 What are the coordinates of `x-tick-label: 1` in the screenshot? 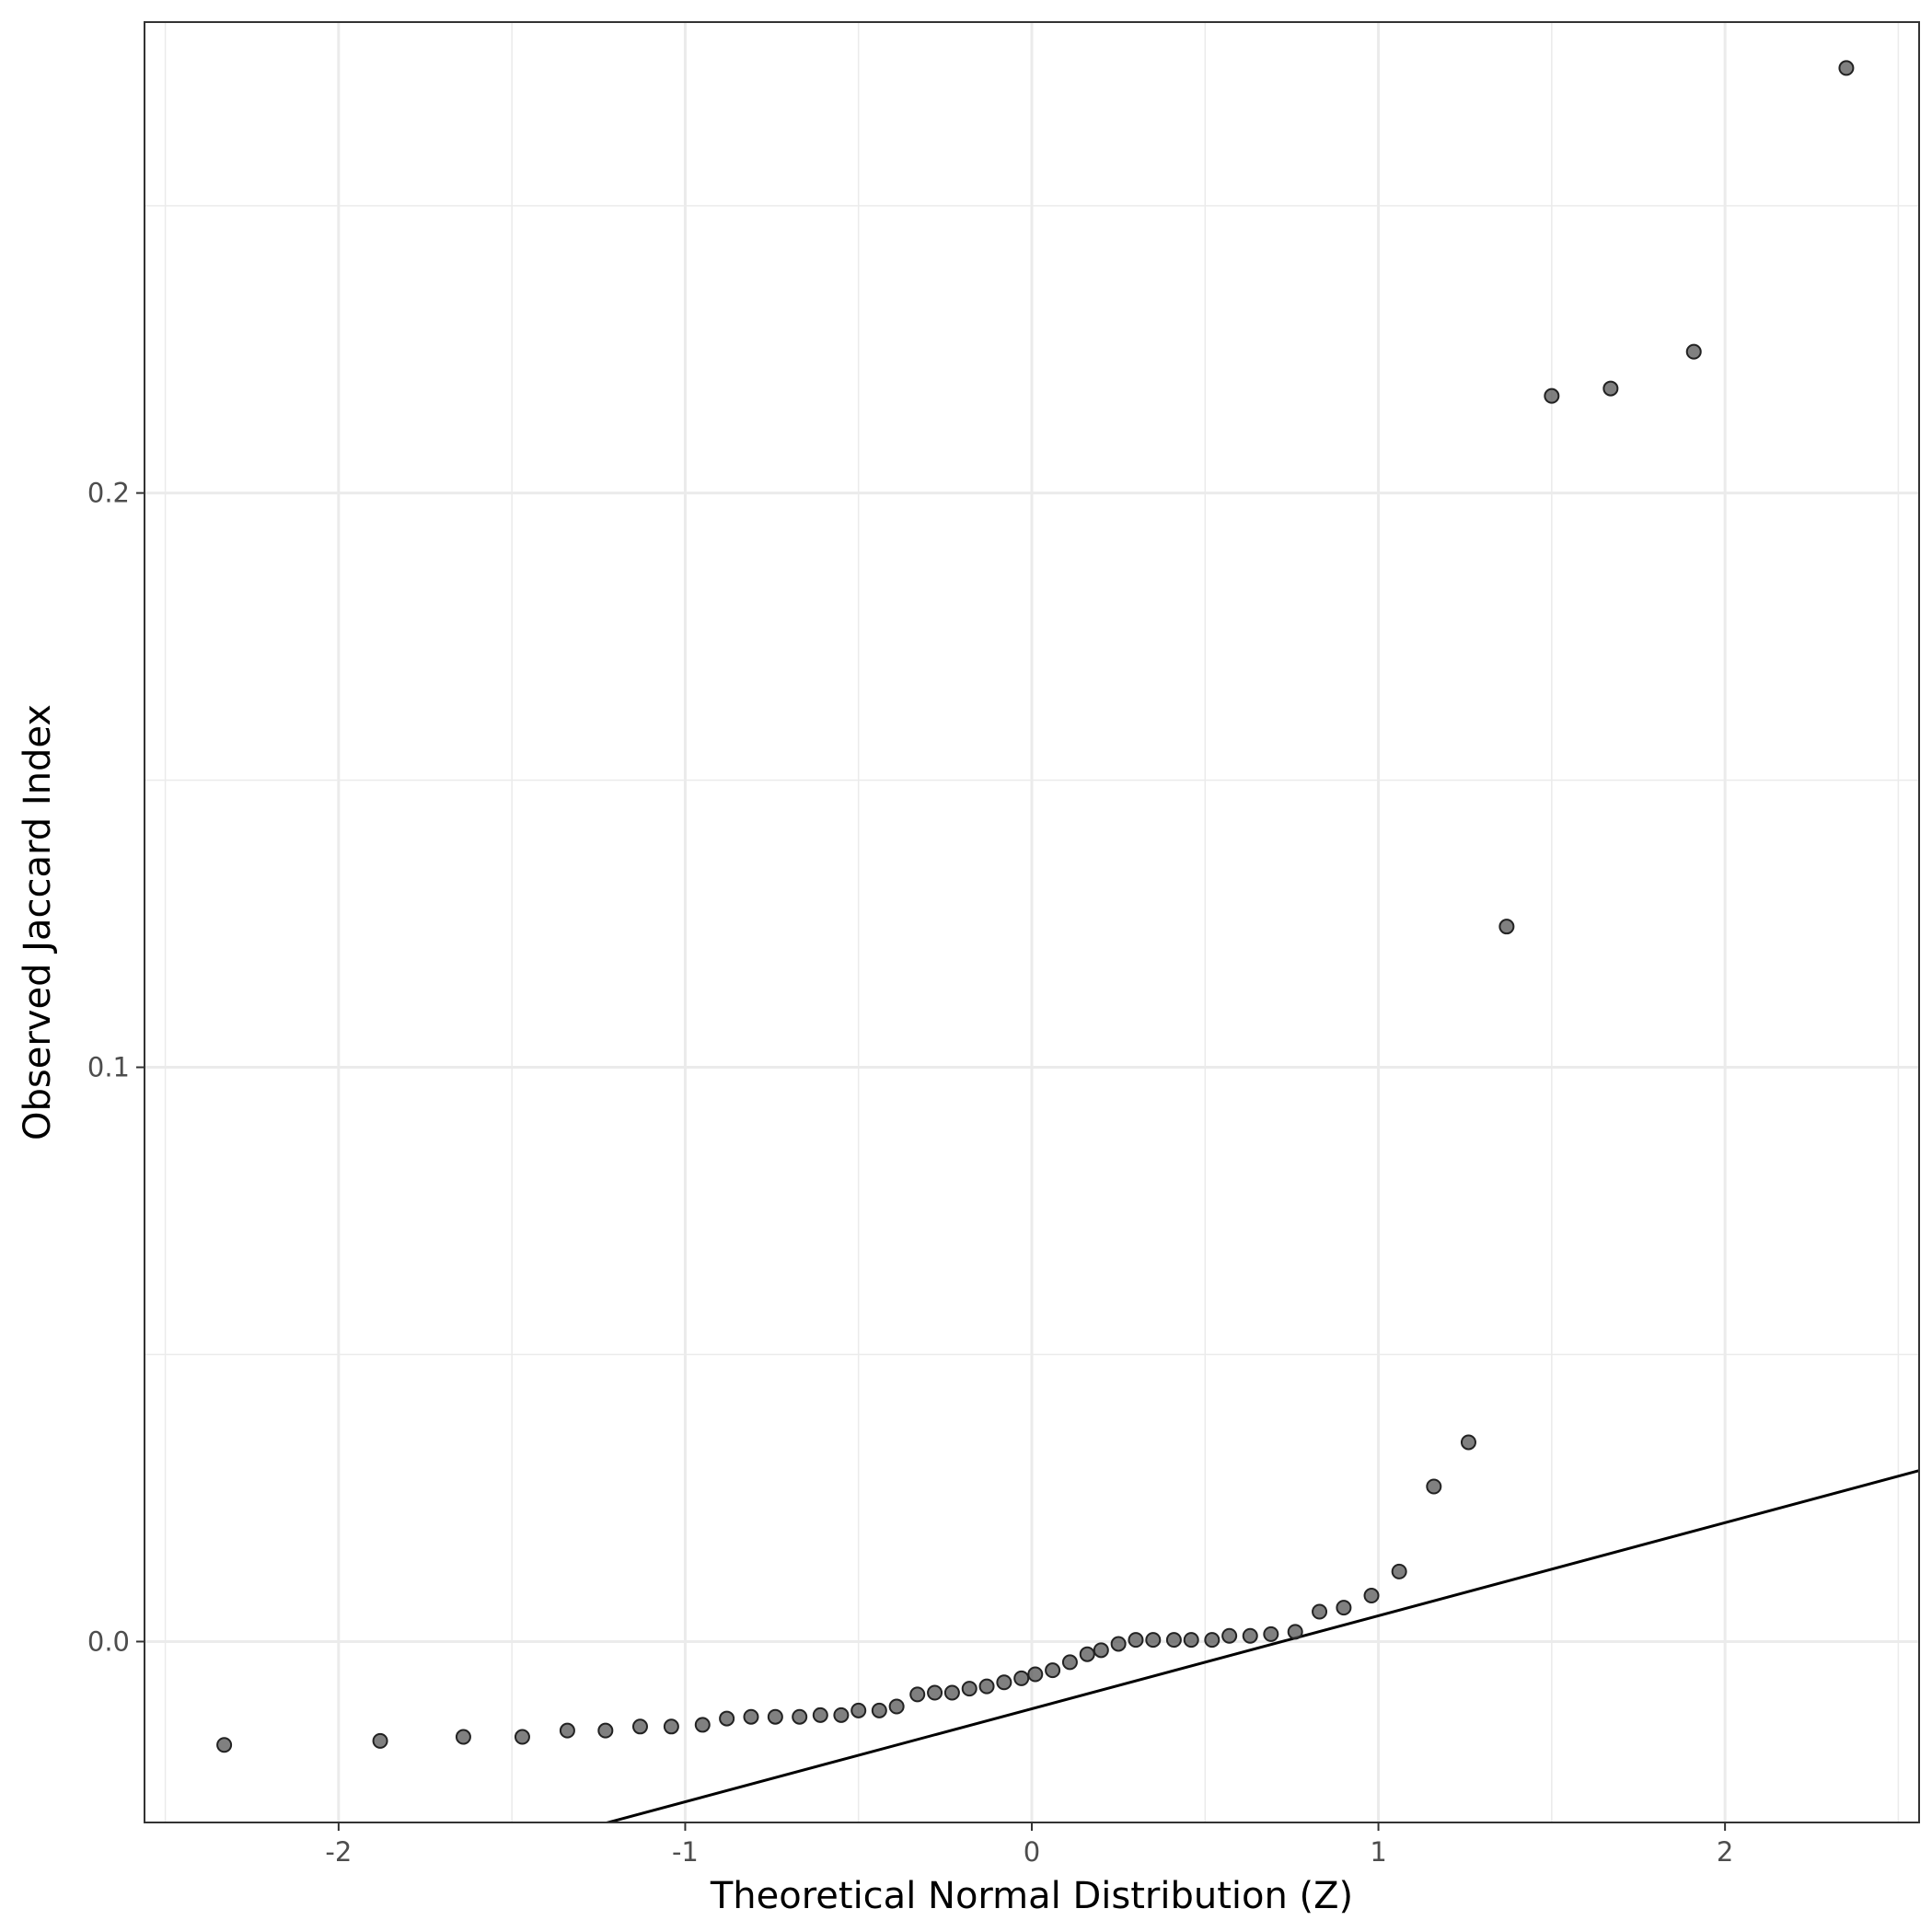 It's located at (1378, 1852).